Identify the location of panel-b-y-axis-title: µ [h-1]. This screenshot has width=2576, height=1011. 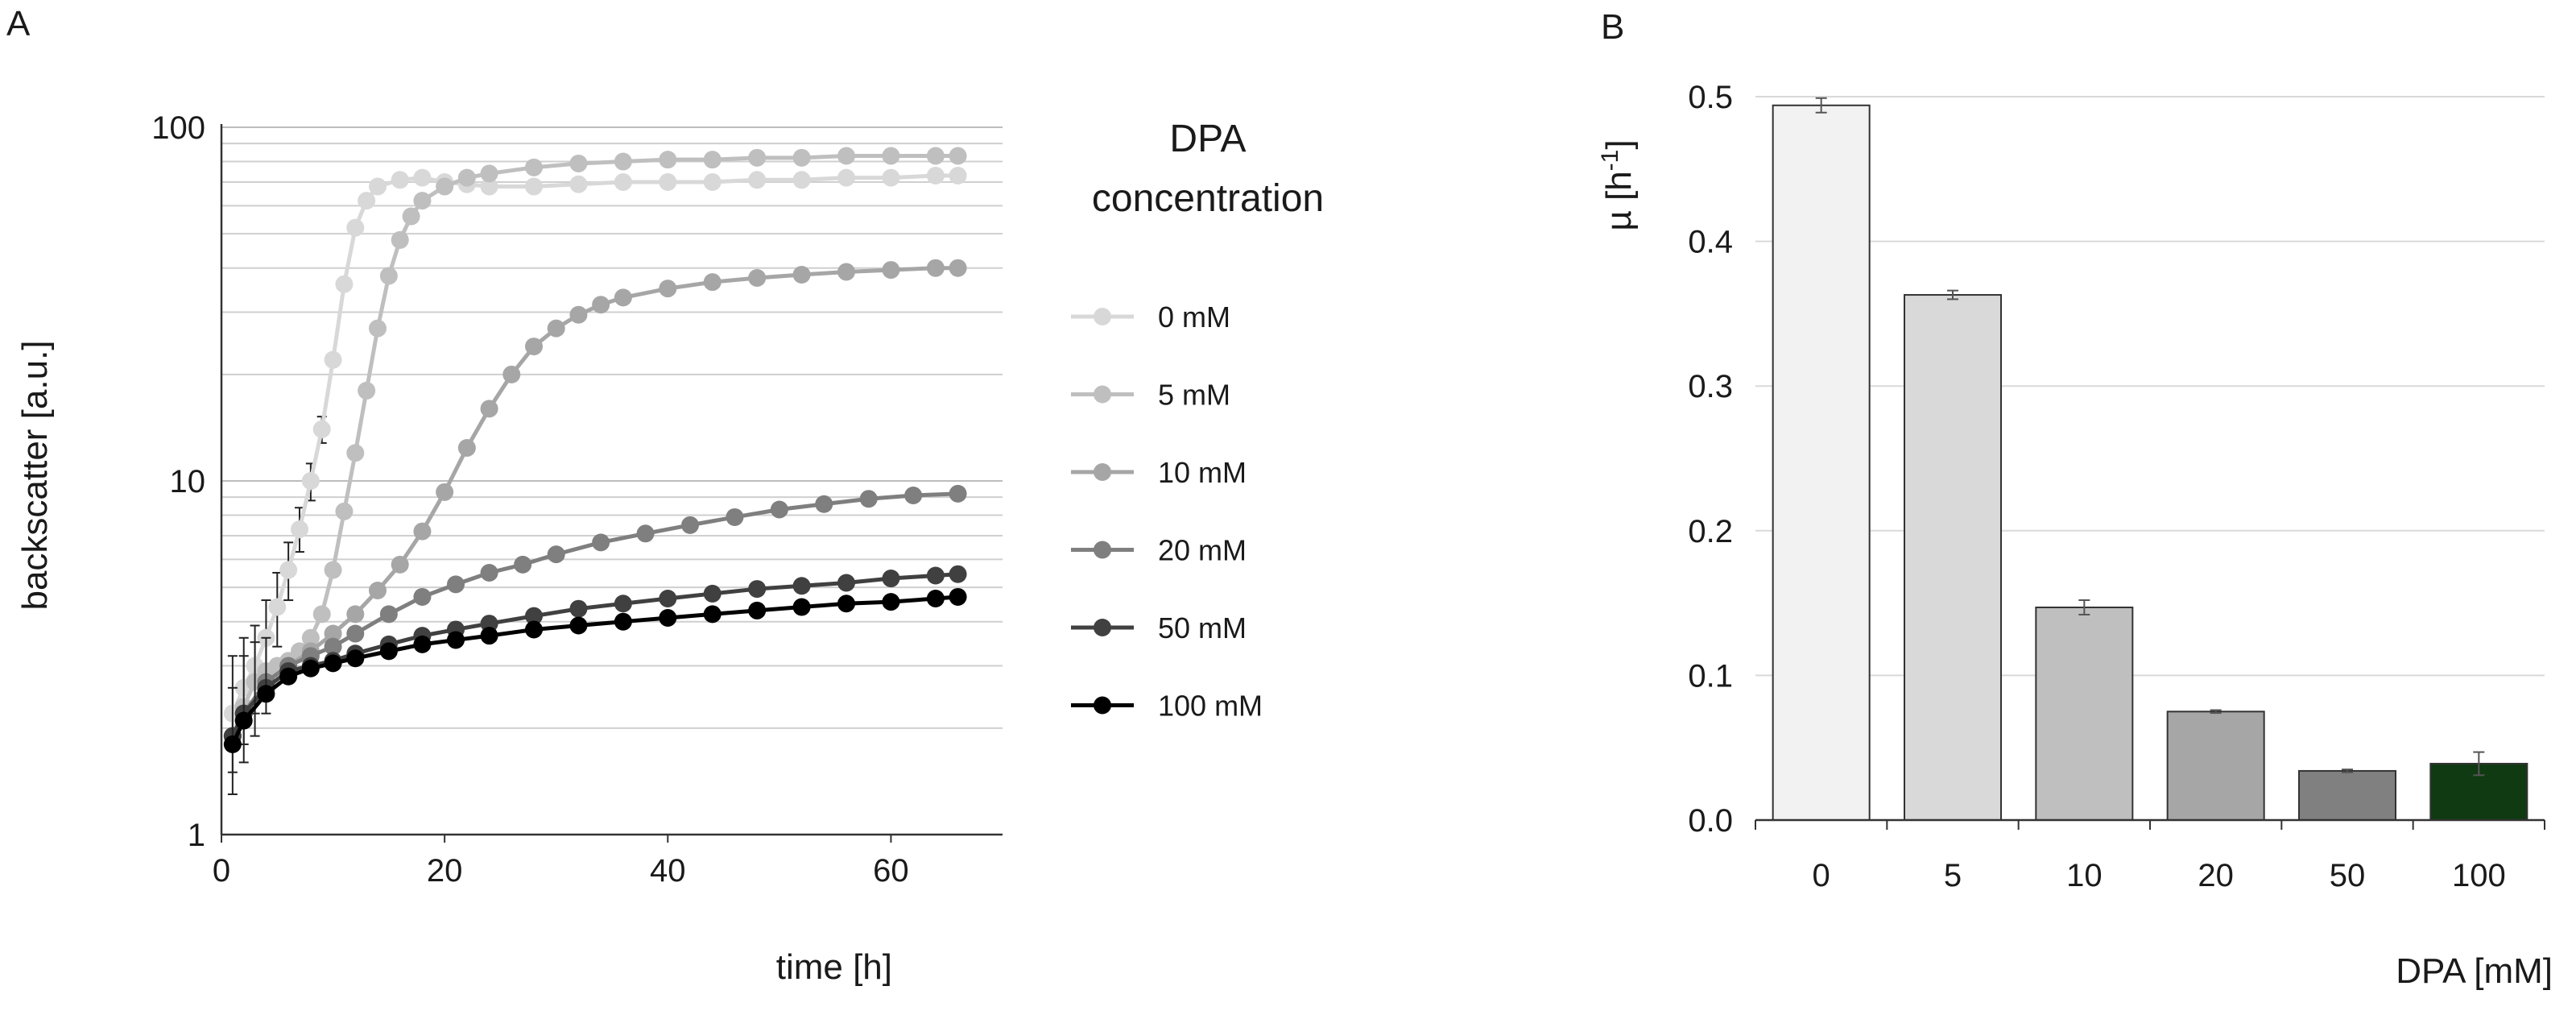
(1618, 184).